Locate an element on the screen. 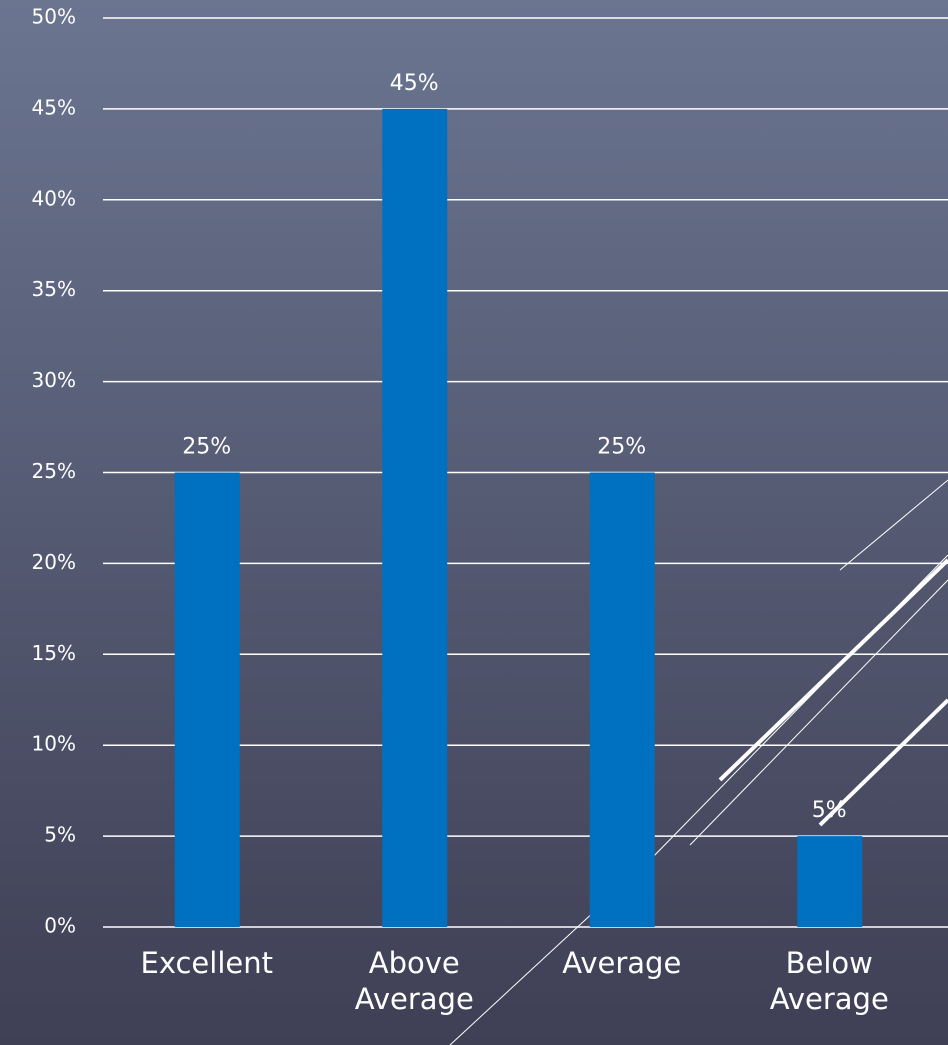 The image size is (948, 1045). data-label: 5% is located at coordinates (829, 810).